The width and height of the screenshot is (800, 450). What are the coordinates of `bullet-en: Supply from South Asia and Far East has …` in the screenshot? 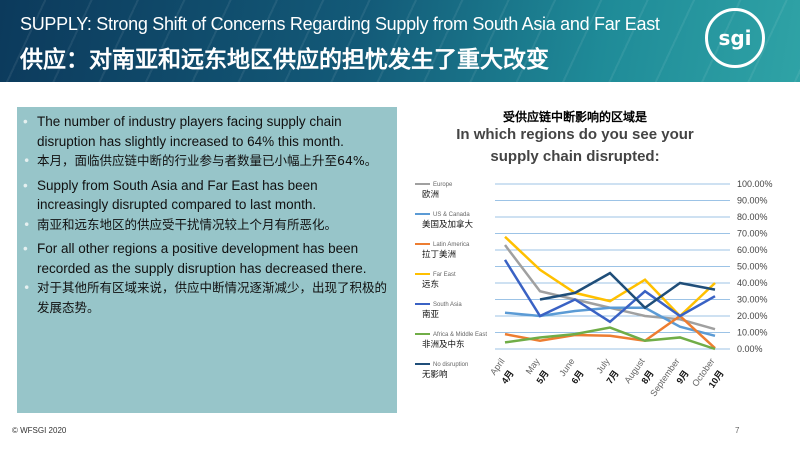 It's located at (206, 195).